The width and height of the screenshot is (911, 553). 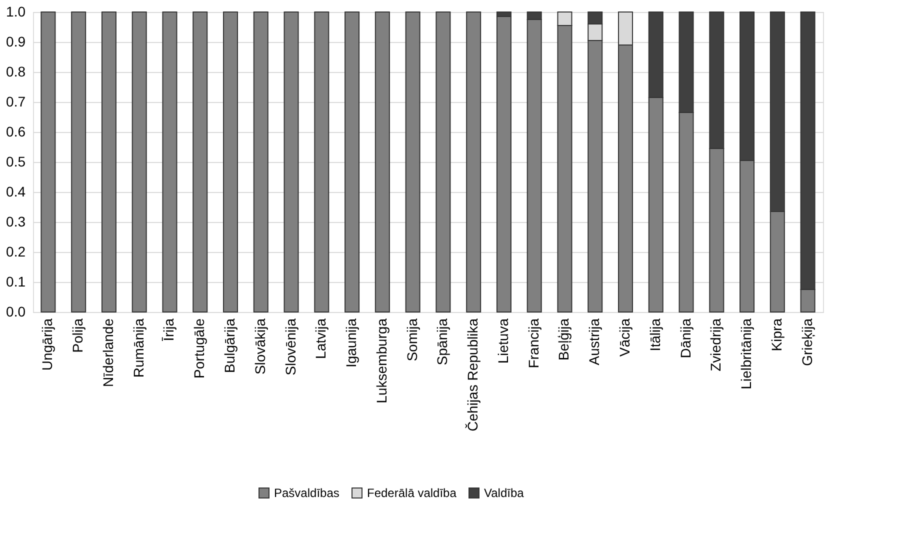 What do you see at coordinates (472, 375) in the screenshot?
I see `x-tick-label: Čehijas Republika` at bounding box center [472, 375].